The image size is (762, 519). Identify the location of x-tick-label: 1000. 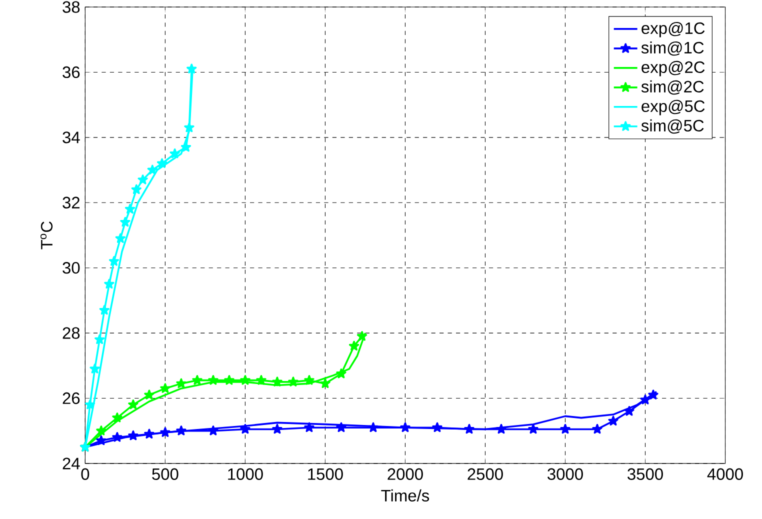
(245, 474).